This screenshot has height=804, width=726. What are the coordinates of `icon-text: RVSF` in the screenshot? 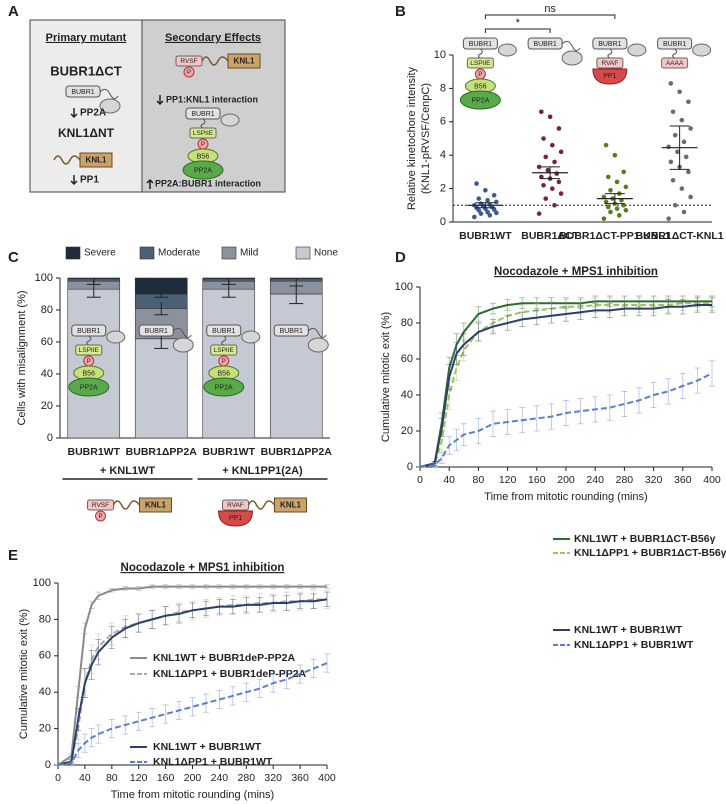 It's located at (188, 61).